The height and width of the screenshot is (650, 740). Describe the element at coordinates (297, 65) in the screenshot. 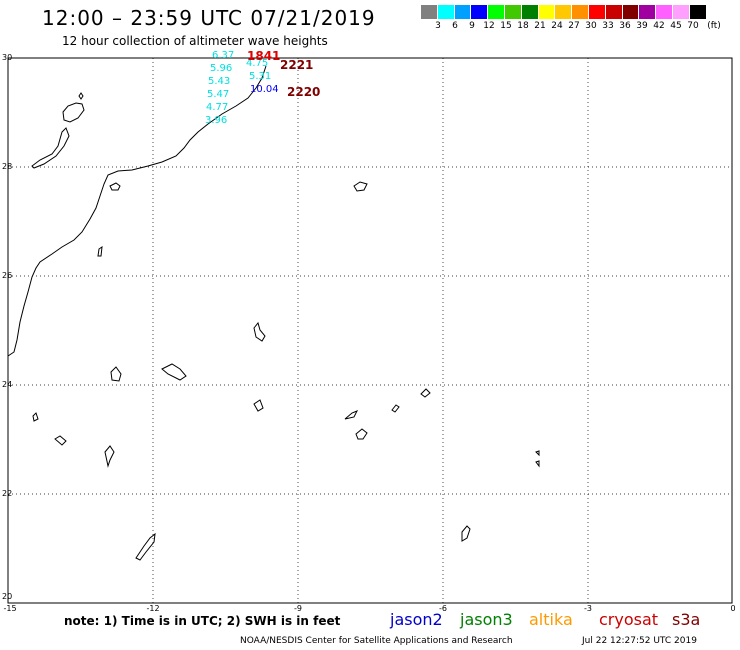

I see `pass-time-label: 2221` at that location.